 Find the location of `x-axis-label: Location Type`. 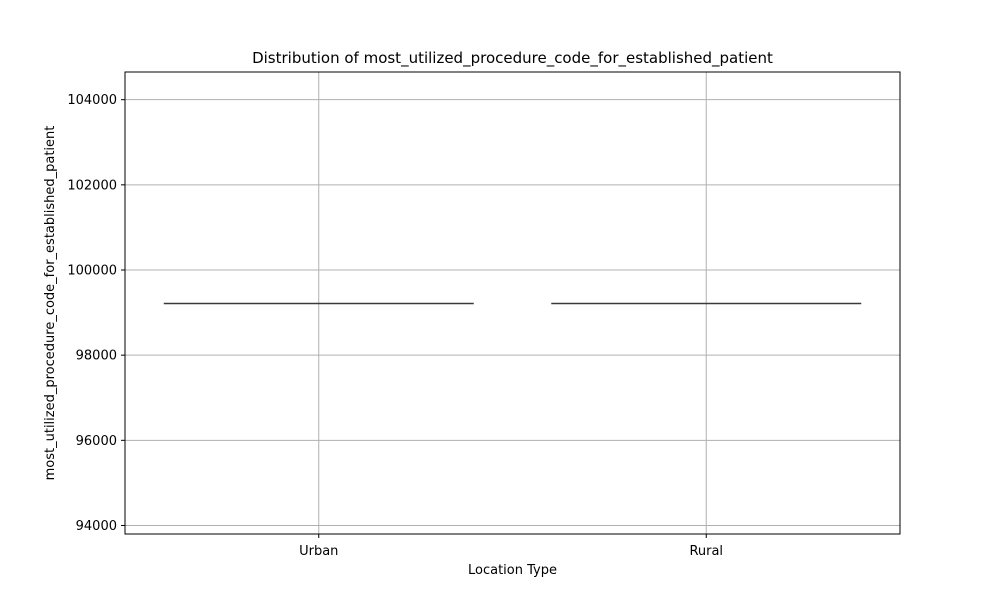

x-axis-label: Location Type is located at coordinates (512, 570).